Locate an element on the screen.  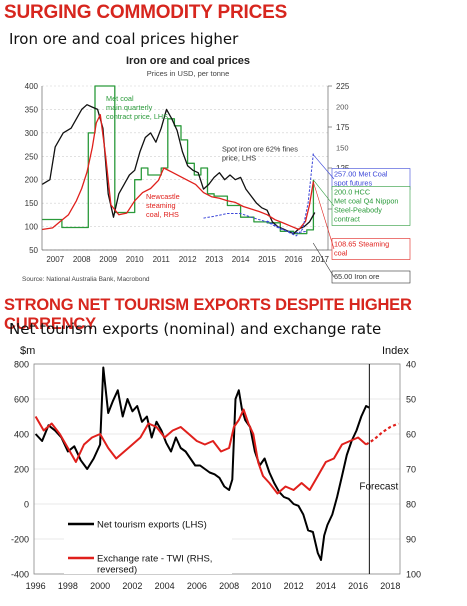
chart2-xtick: 2018 is located at coordinates (390, 586).